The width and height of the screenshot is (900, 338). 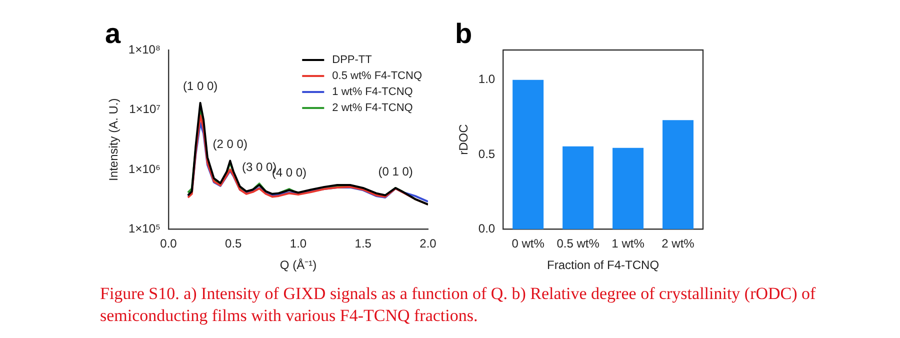 What do you see at coordinates (487, 79) in the screenshot?
I see `y-tick-label: 1.0` at bounding box center [487, 79].